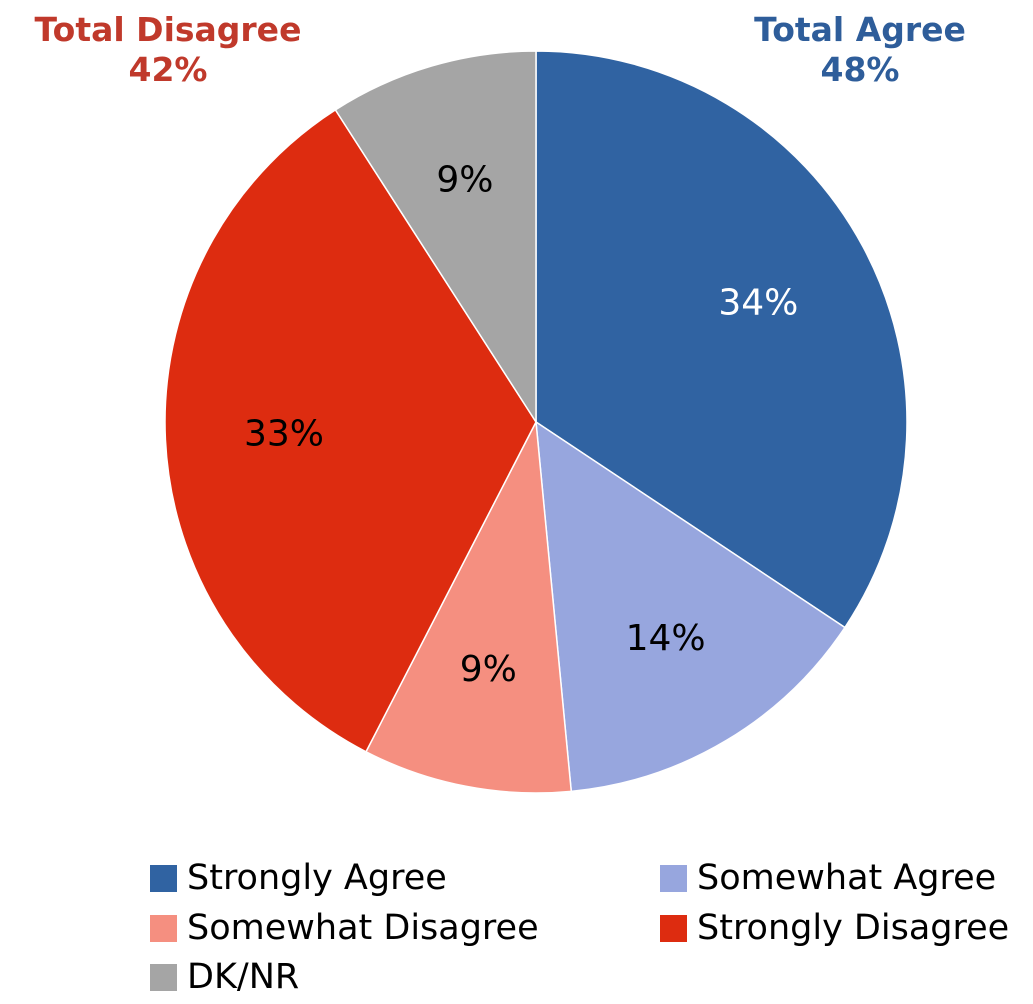 Image resolution: width=1033 pixels, height=1004 pixels. What do you see at coordinates (860, 29) in the screenshot?
I see `total-agree-label: Total Agree` at bounding box center [860, 29].